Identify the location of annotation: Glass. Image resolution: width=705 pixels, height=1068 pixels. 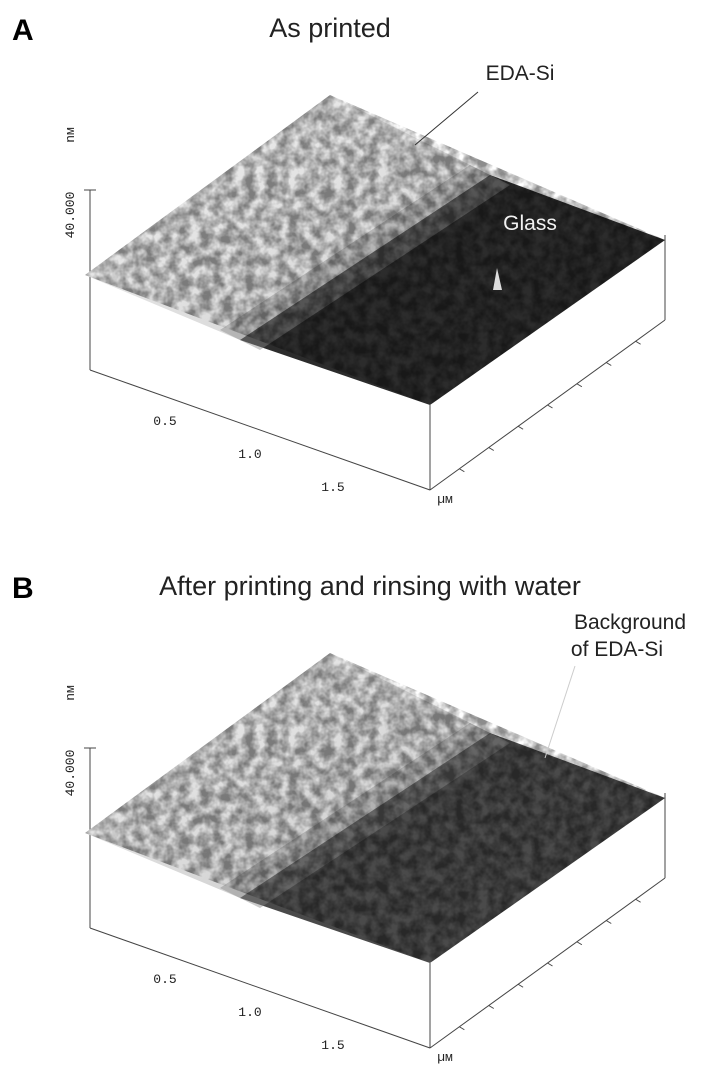
(530, 223).